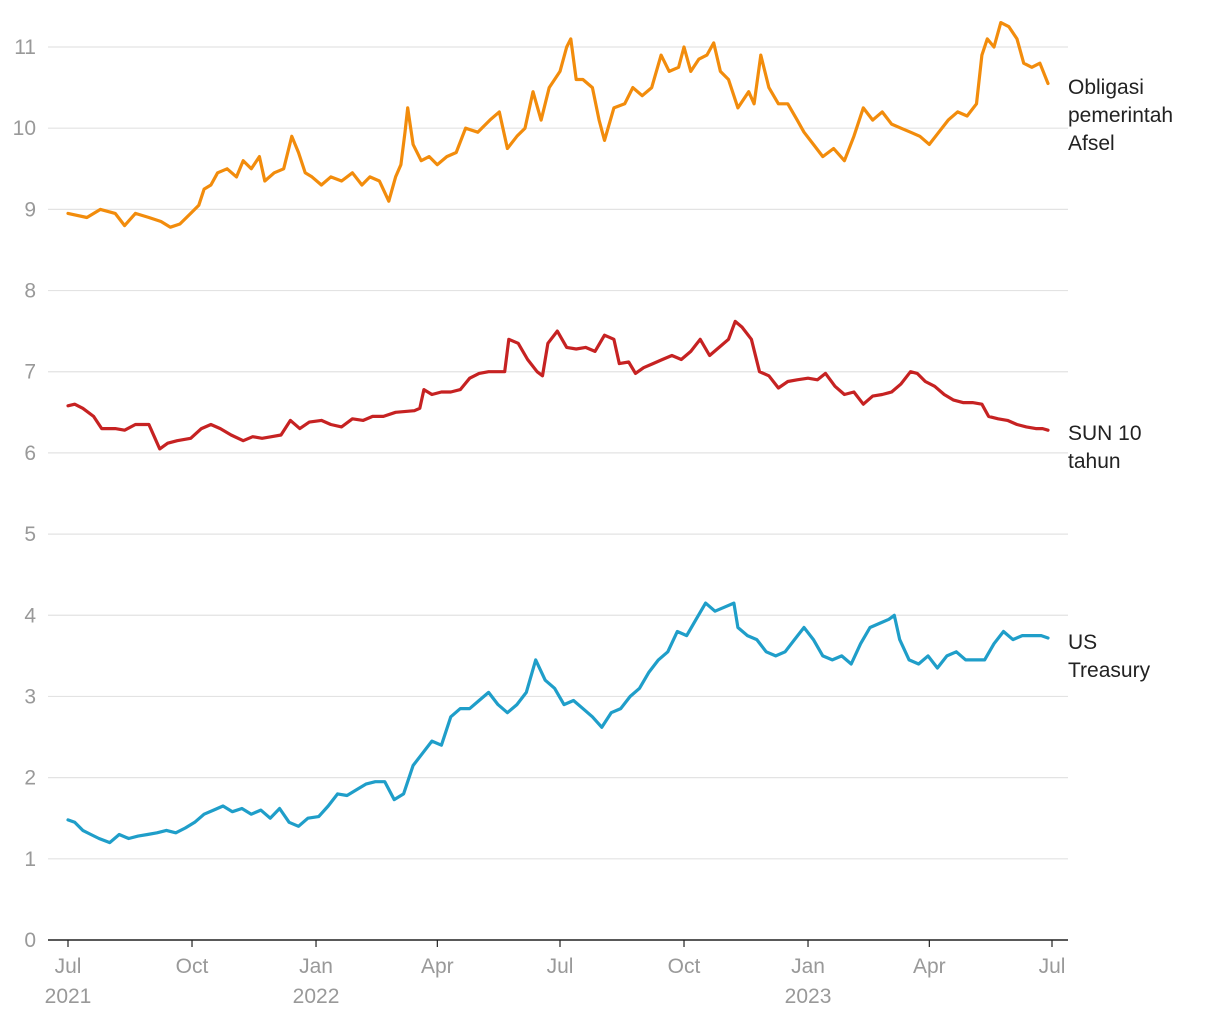 Image resolution: width=1220 pixels, height=1020 pixels. Describe the element at coordinates (1109, 670) in the screenshot. I see `series-label-line: Treasury` at that location.